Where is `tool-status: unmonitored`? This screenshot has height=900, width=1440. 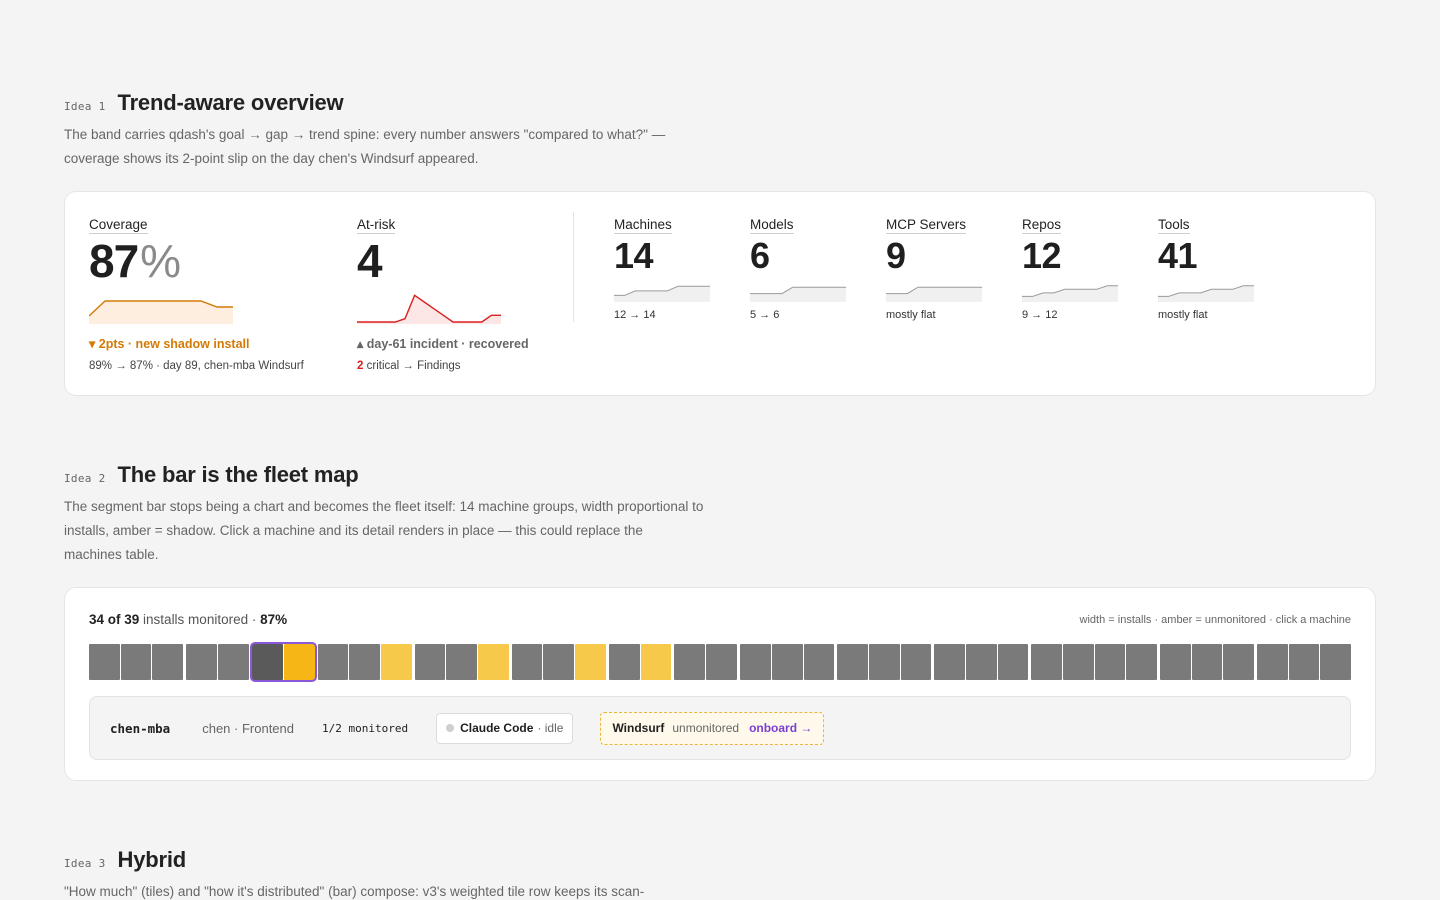
tool-status: unmonitored is located at coordinates (706, 728).